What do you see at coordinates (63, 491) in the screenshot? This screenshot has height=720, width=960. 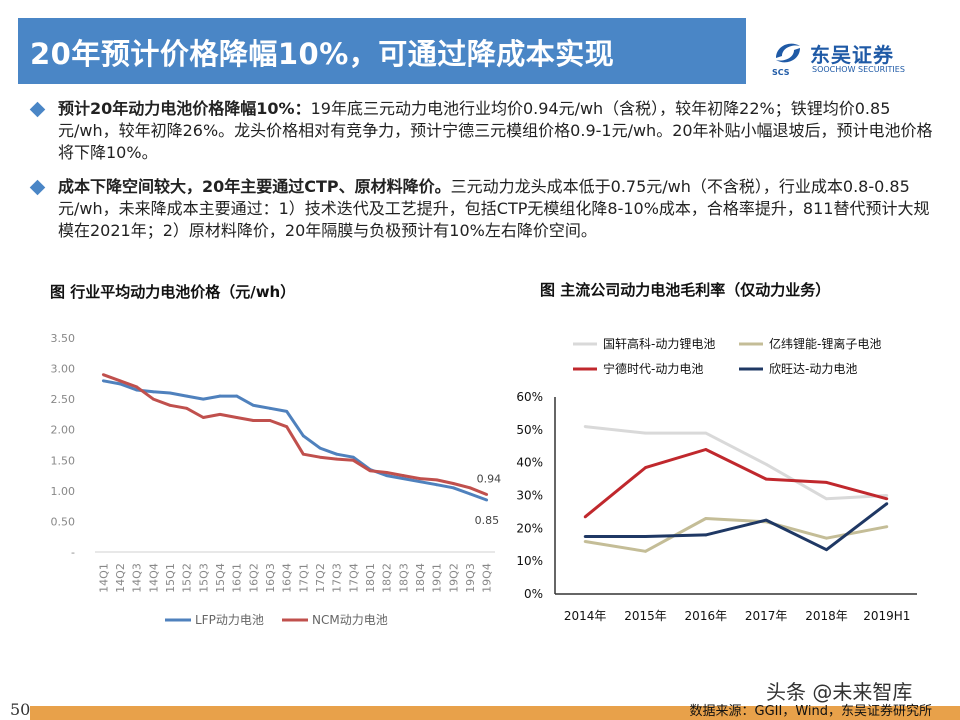 I see `y-tick-label: 1.00` at bounding box center [63, 491].